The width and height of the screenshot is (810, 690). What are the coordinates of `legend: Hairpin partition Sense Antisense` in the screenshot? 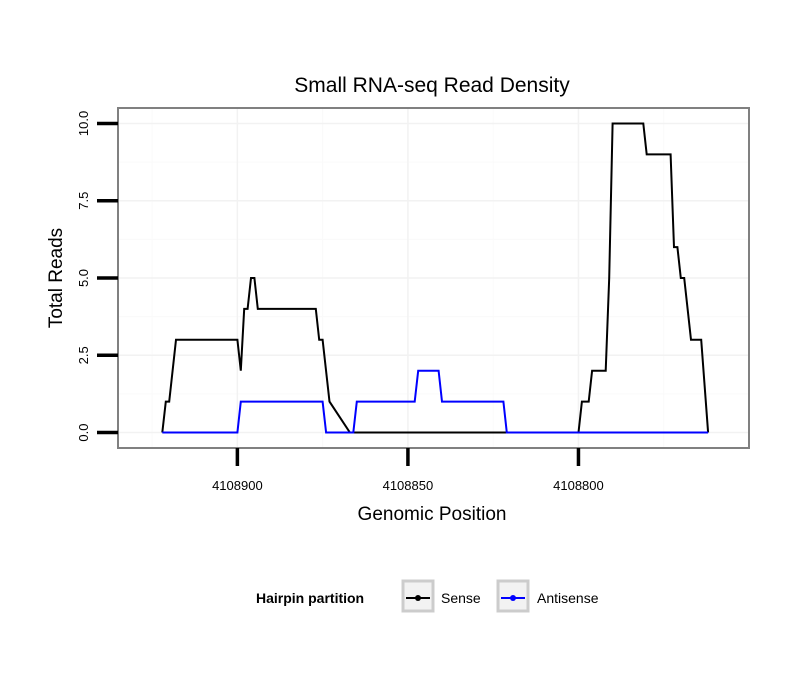 It's located at (427, 596).